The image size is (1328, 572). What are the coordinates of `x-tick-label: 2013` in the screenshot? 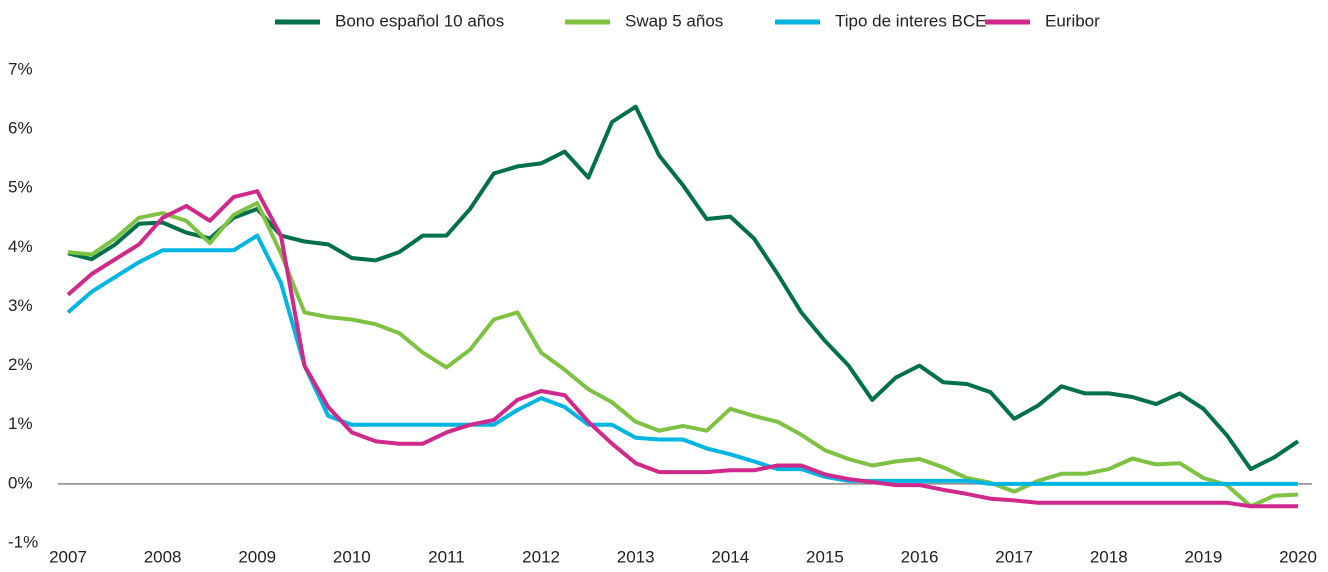 It's located at (636, 556).